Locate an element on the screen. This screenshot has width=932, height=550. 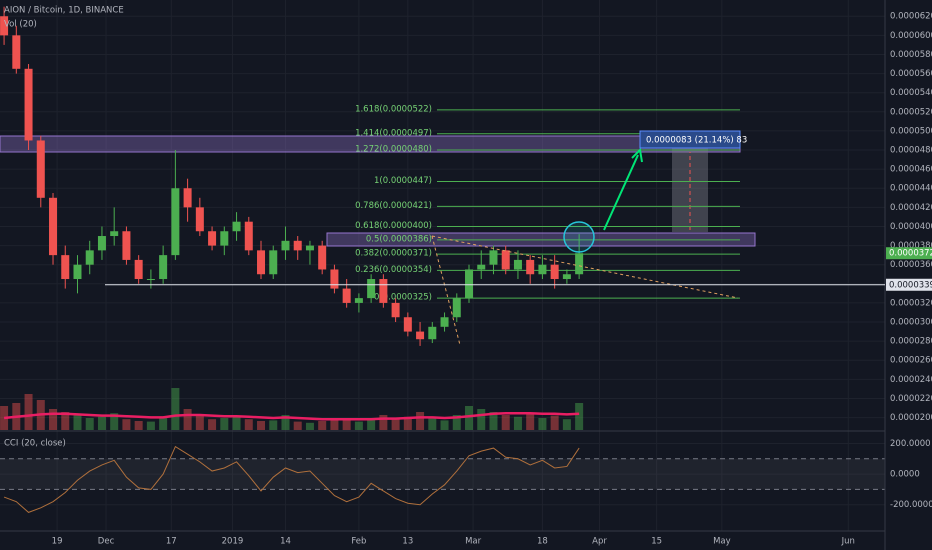
fib-label: 0(0.0000325) is located at coordinates (403, 298).